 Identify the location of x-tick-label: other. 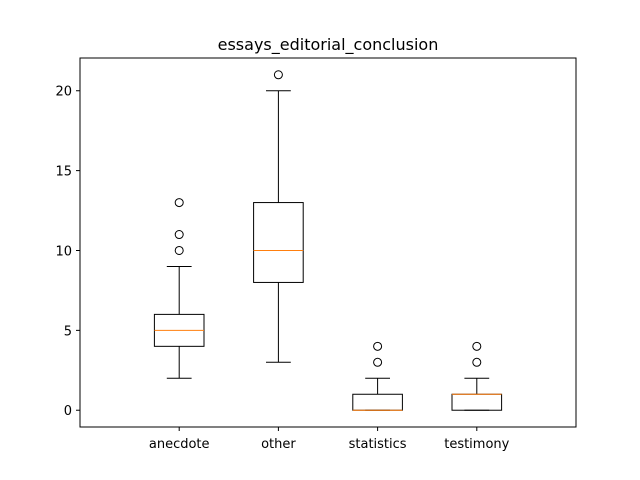
(278, 444).